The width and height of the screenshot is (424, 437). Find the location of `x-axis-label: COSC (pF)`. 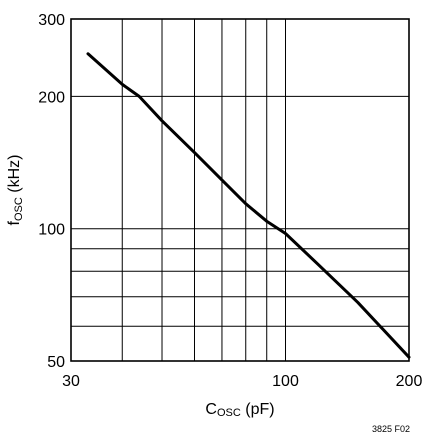

x-axis-label: COSC (pF) is located at coordinates (239, 410).